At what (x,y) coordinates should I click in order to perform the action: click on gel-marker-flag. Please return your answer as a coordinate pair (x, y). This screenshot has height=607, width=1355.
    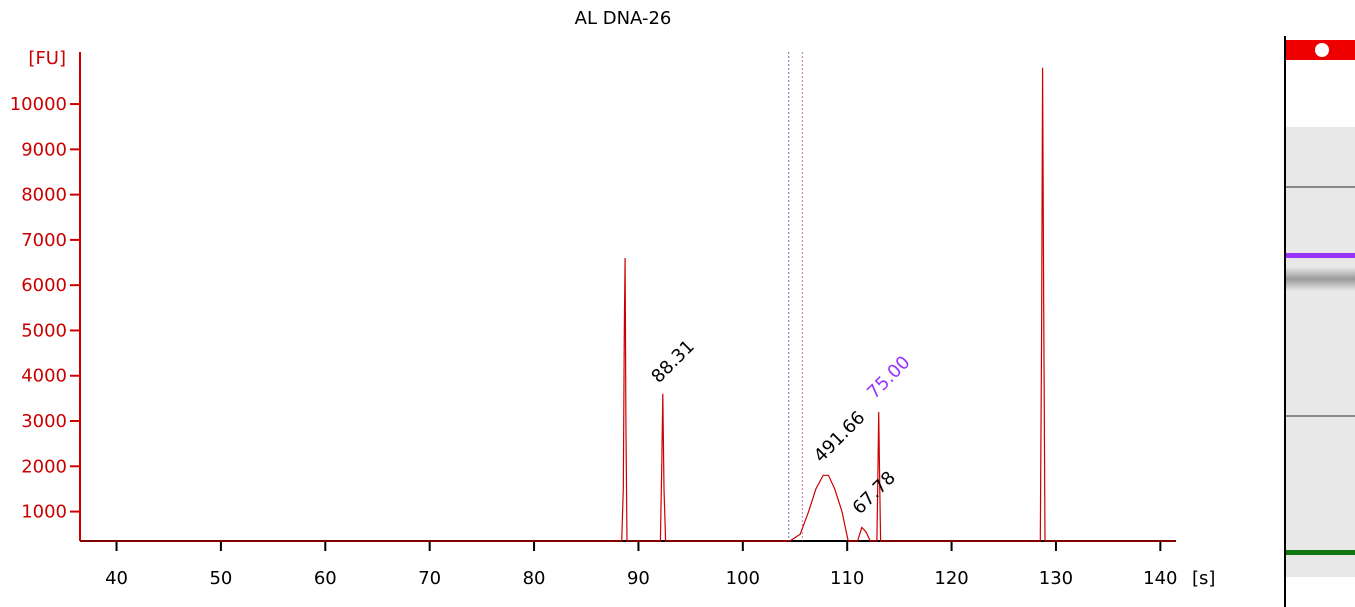
    Looking at the image, I should click on (1320, 50).